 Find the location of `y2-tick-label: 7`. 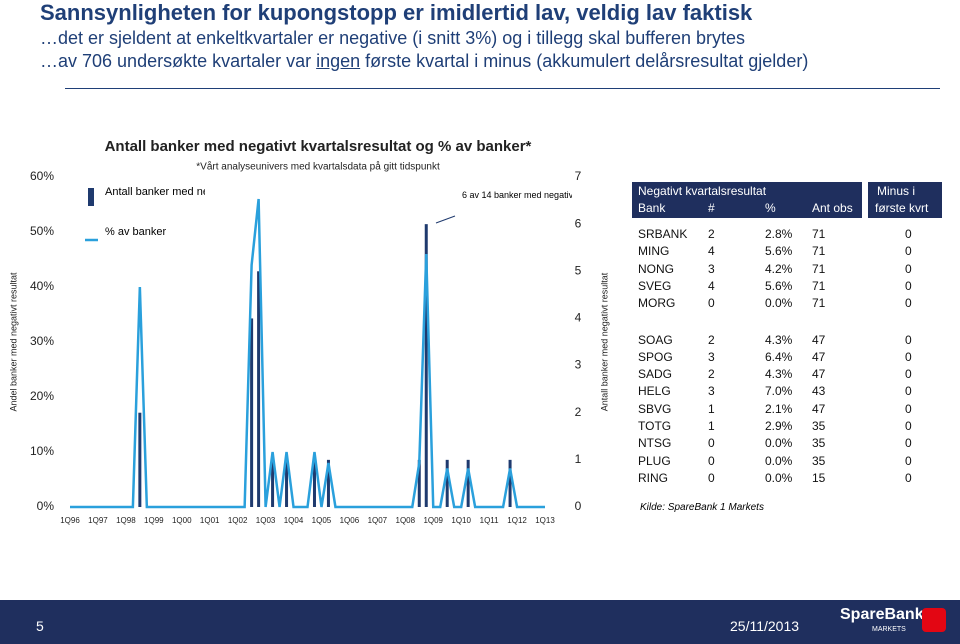

y2-tick-label: 7 is located at coordinates (578, 176).